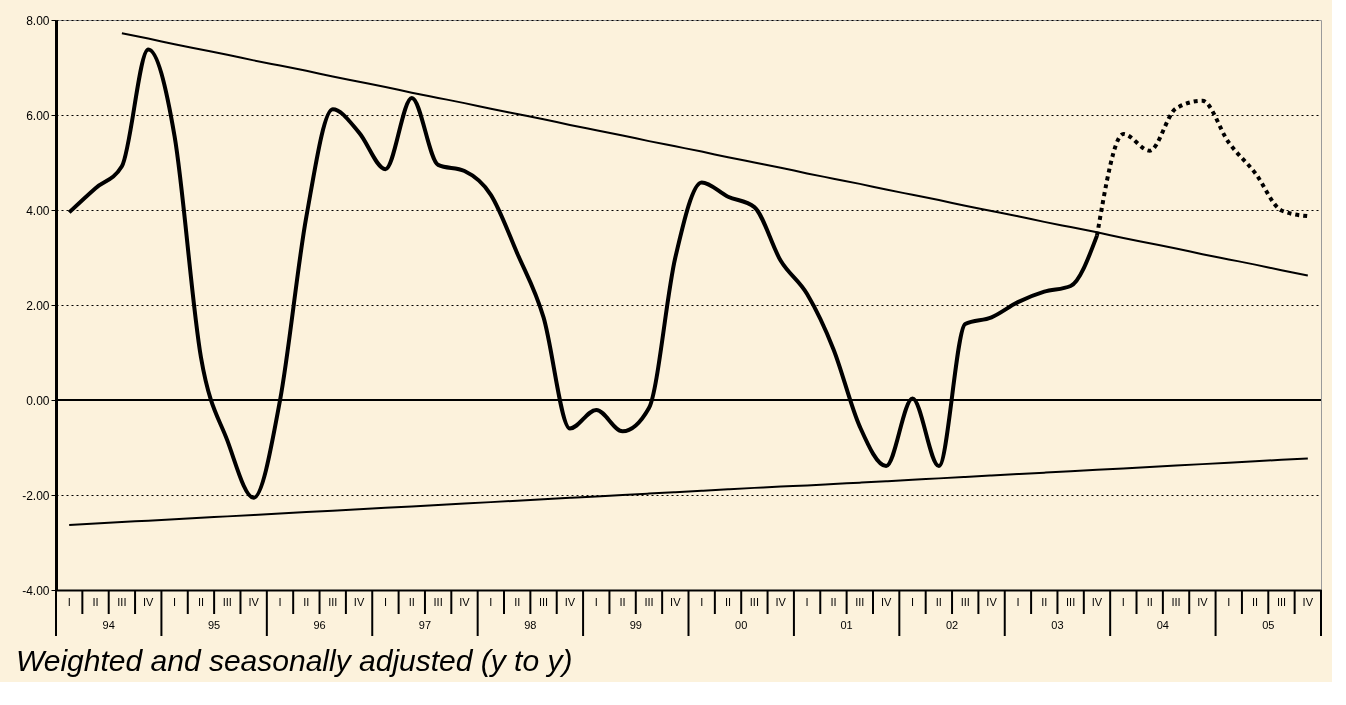 This screenshot has width=1346, height=705. Describe the element at coordinates (38, 400) in the screenshot. I see `y-tick-label: 0.00` at that location.